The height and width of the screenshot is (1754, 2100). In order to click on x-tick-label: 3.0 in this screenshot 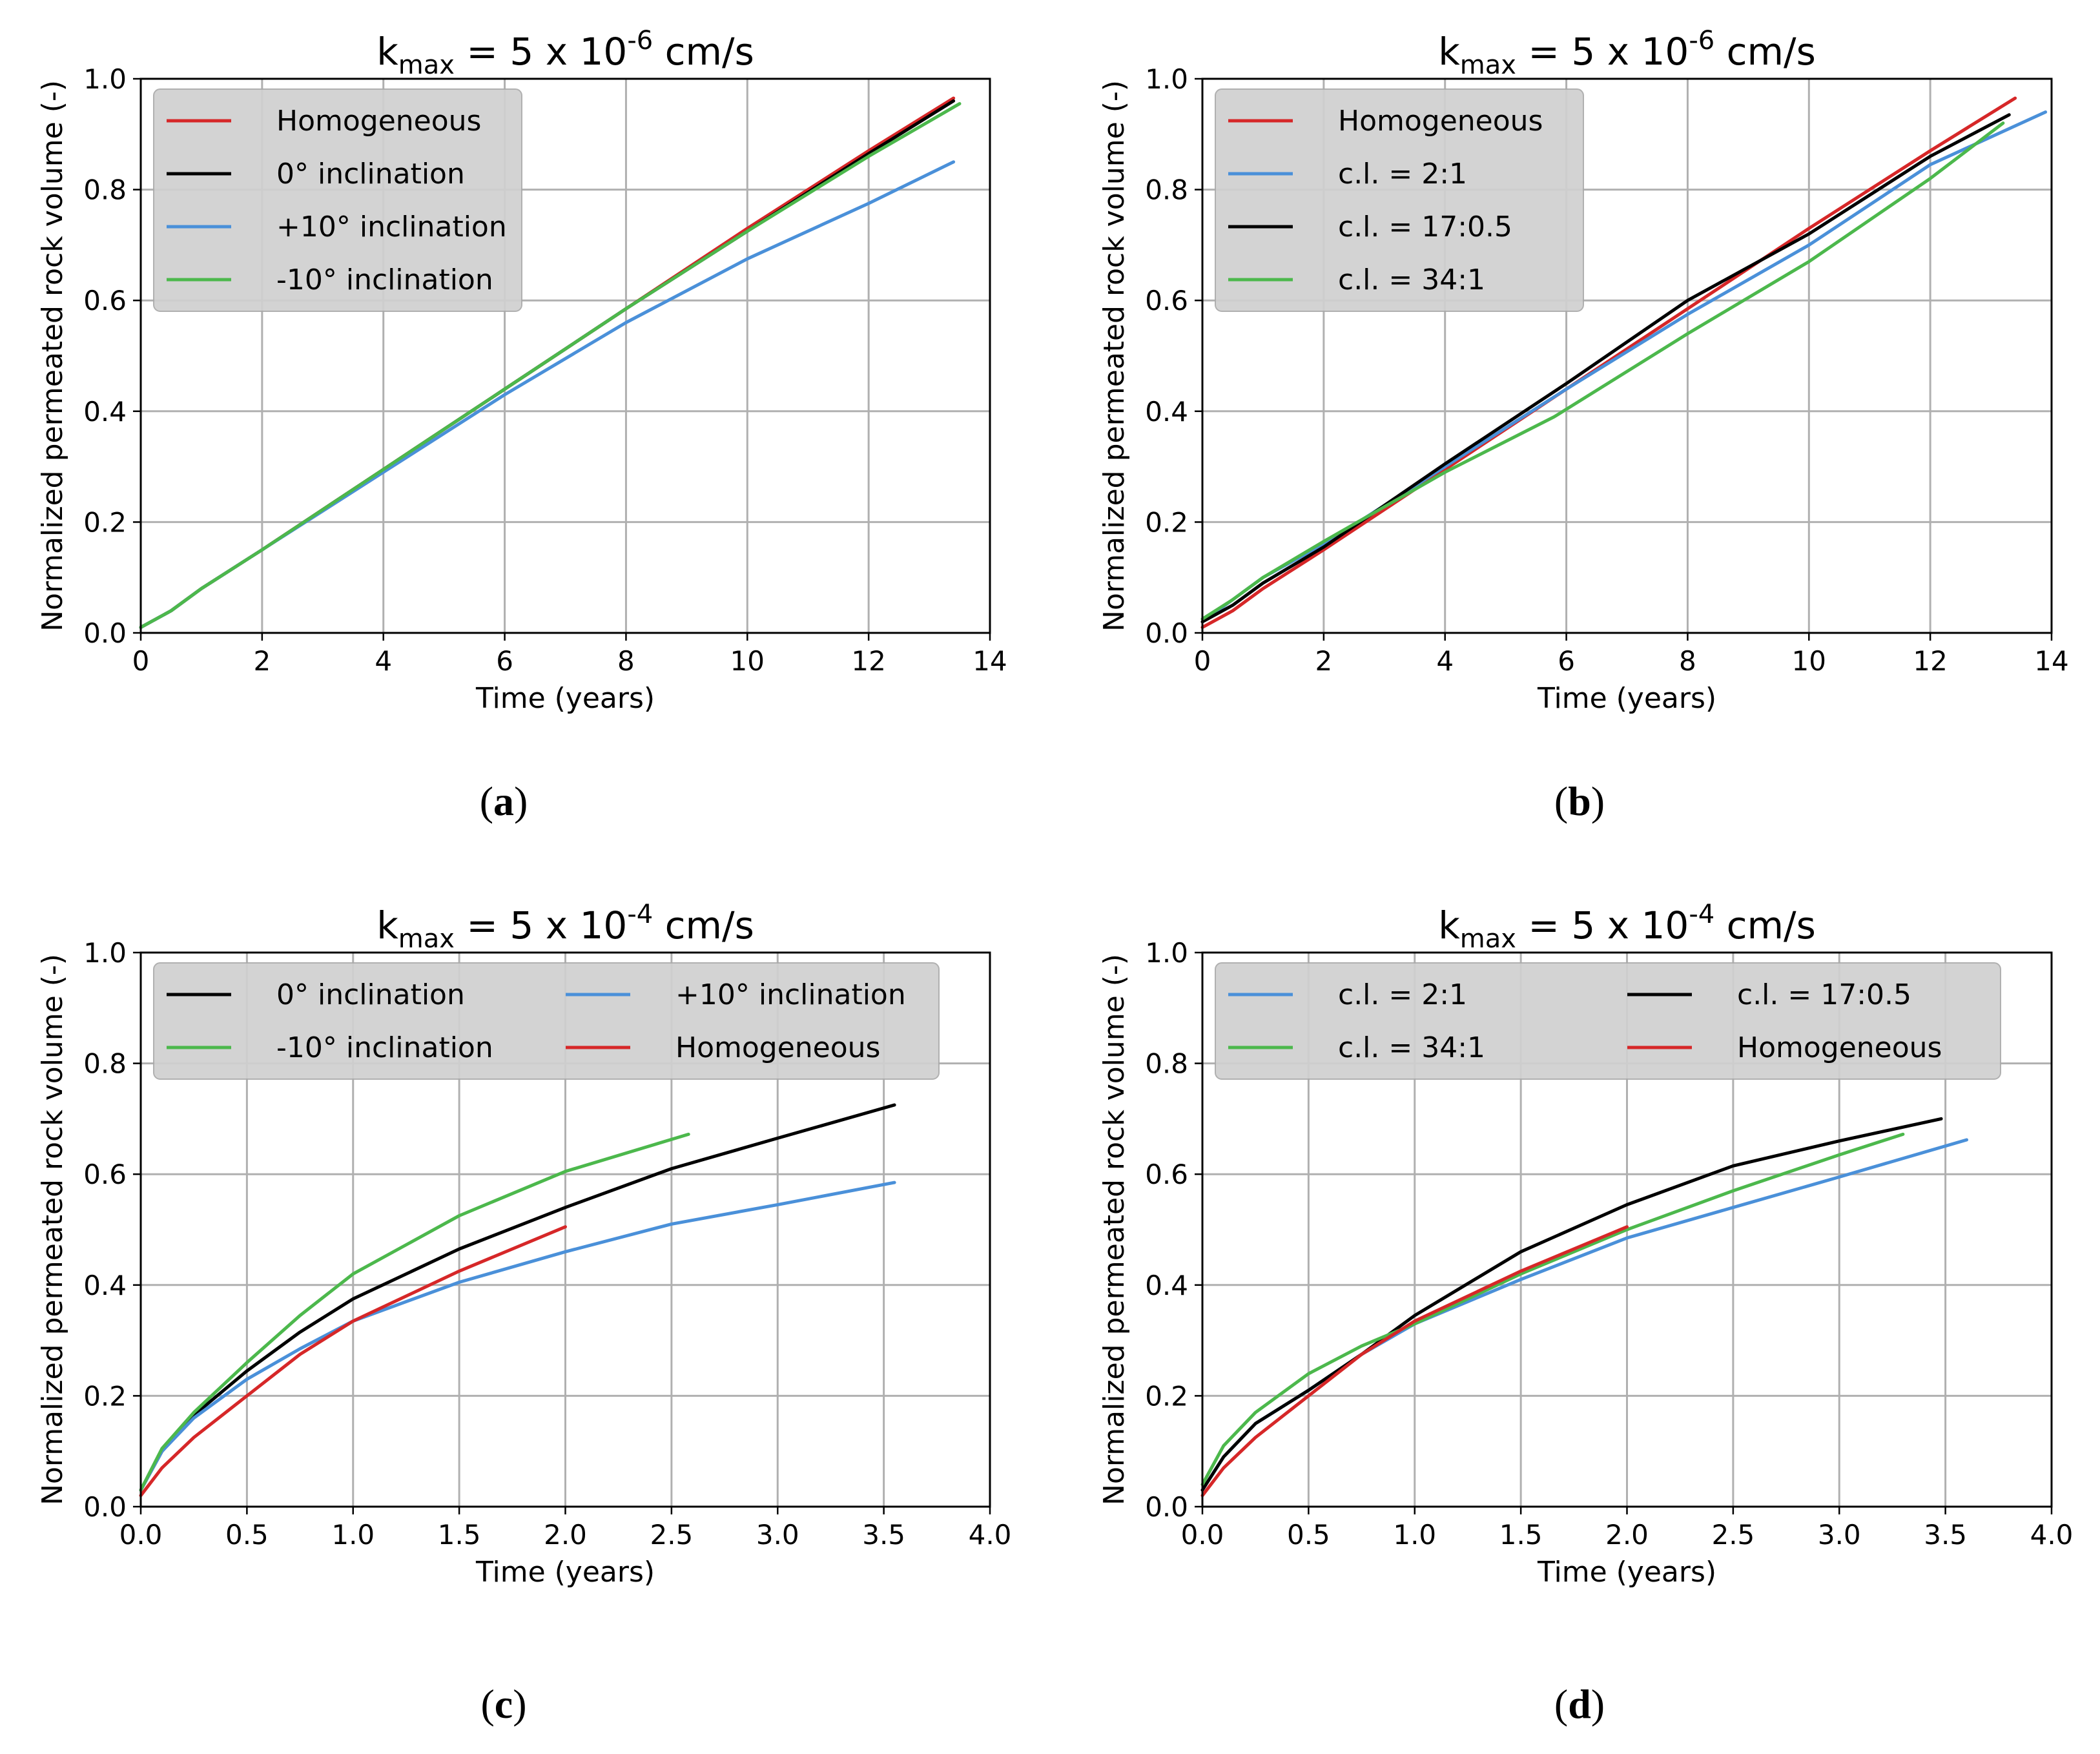, I will do `click(777, 1535)`.